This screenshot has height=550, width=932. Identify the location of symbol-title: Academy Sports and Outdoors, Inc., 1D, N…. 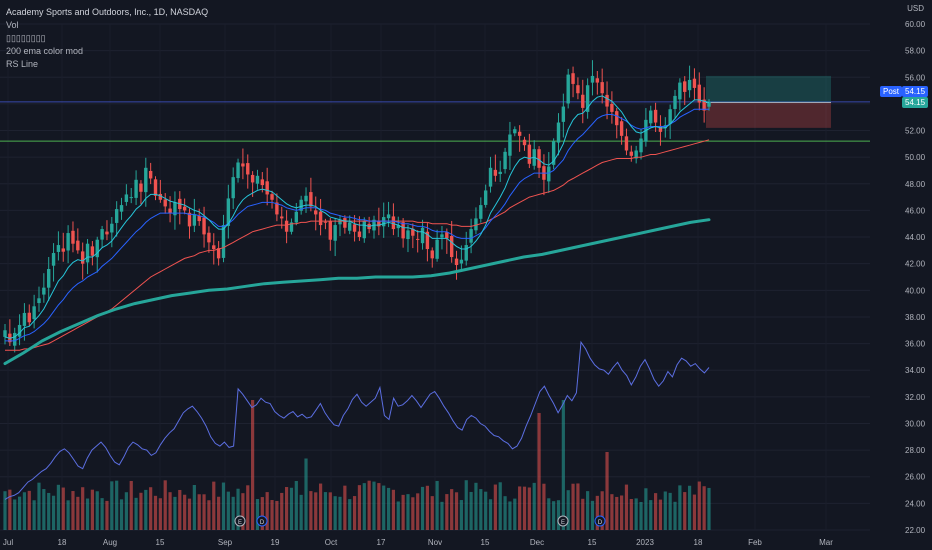
(107, 12).